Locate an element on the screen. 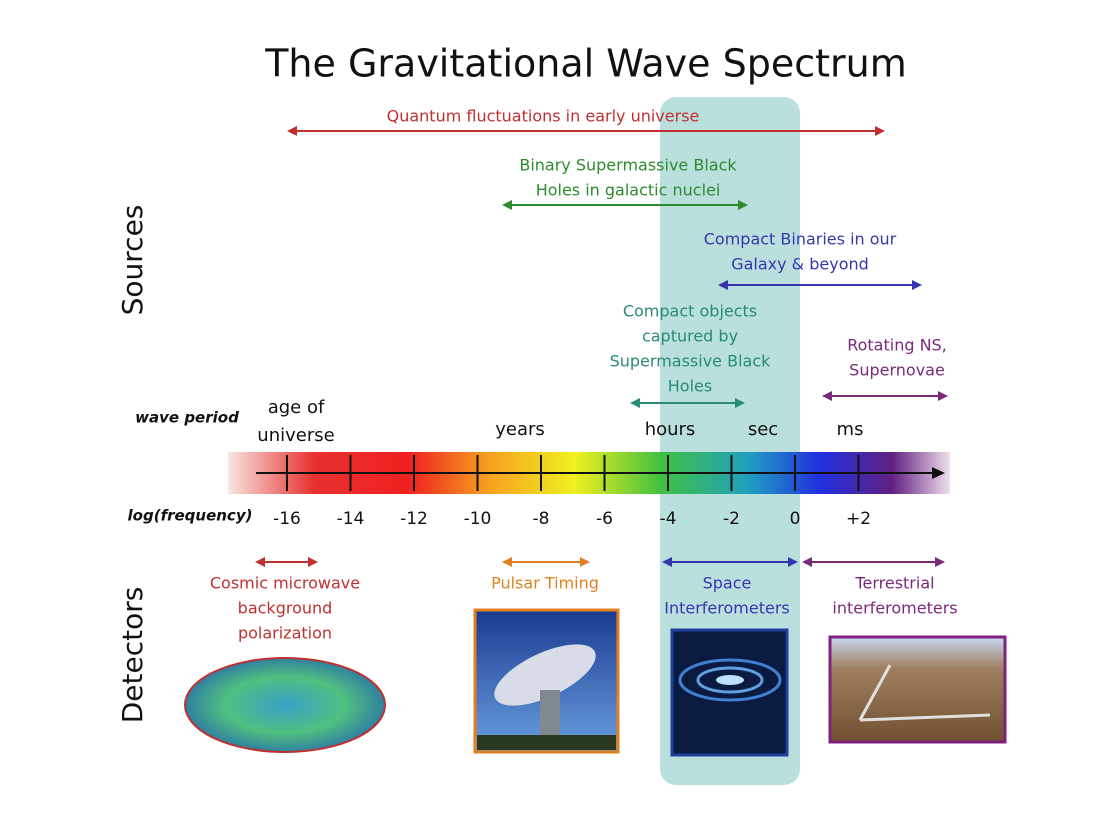  source-label: Supermassive Black is located at coordinates (691, 361).